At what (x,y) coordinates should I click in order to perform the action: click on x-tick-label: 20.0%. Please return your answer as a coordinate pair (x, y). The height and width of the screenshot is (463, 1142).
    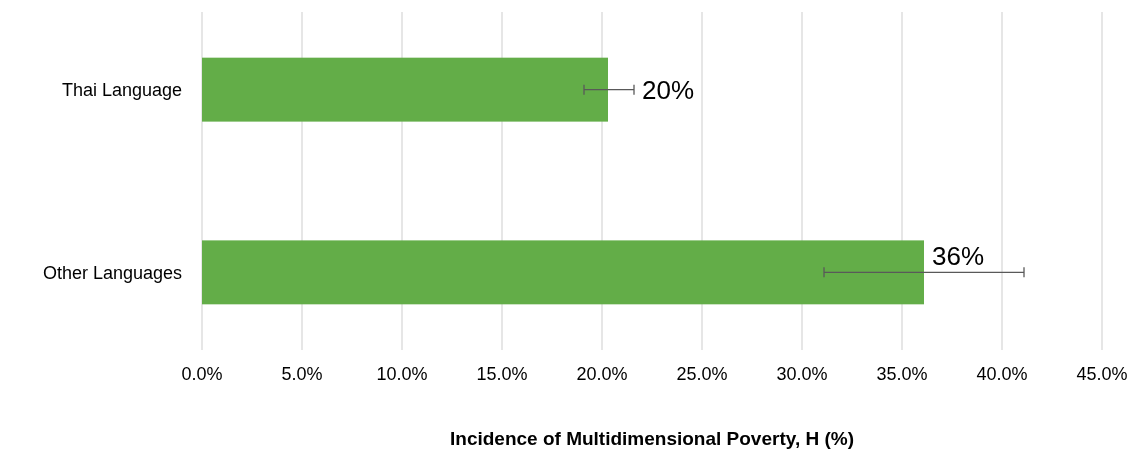
    Looking at the image, I should click on (602, 374).